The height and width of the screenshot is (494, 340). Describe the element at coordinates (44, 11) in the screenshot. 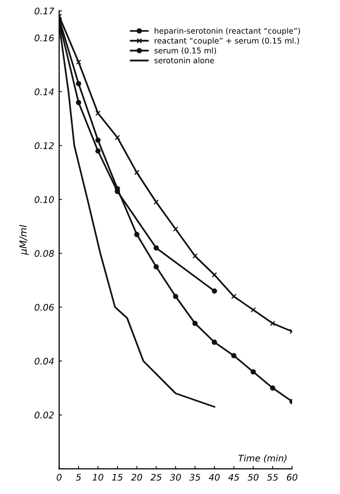

I see `y-tick-label: 0.17` at that location.